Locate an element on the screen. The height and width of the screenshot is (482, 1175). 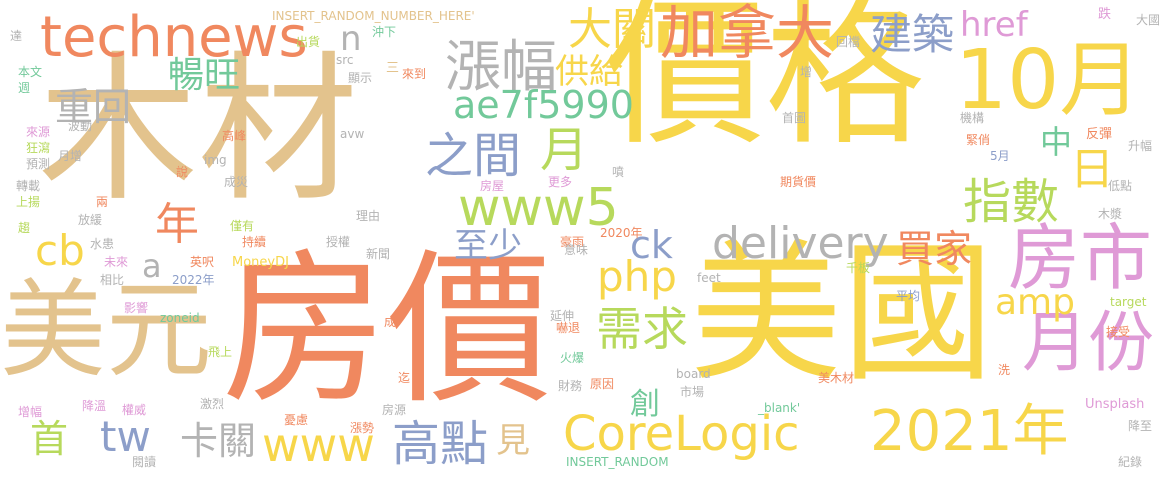
word: 達 is located at coordinates (16, 36).